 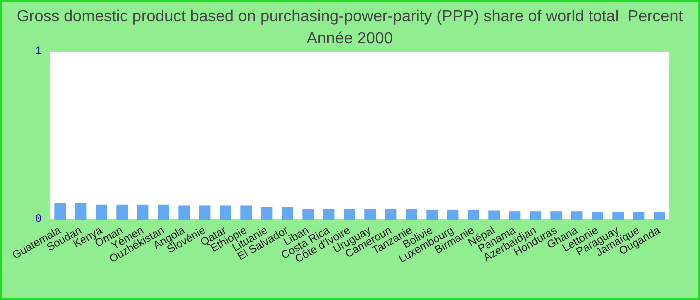 What do you see at coordinates (350, 17) in the screenshot?
I see `chart-title: Gross domestic product based on purchasing-power-parity (PPP) share of world total Percent` at bounding box center [350, 17].